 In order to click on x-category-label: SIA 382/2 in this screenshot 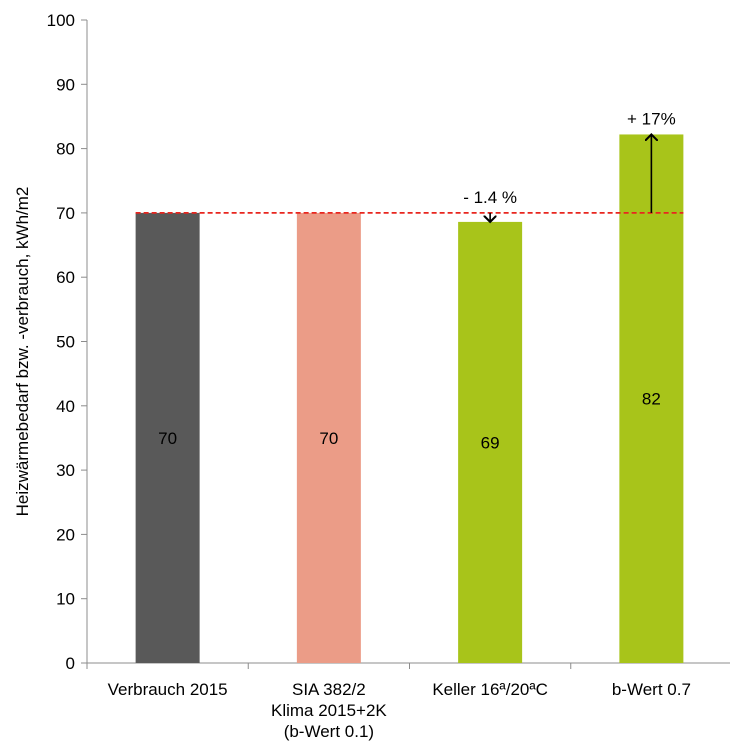, I will do `click(329, 689)`.